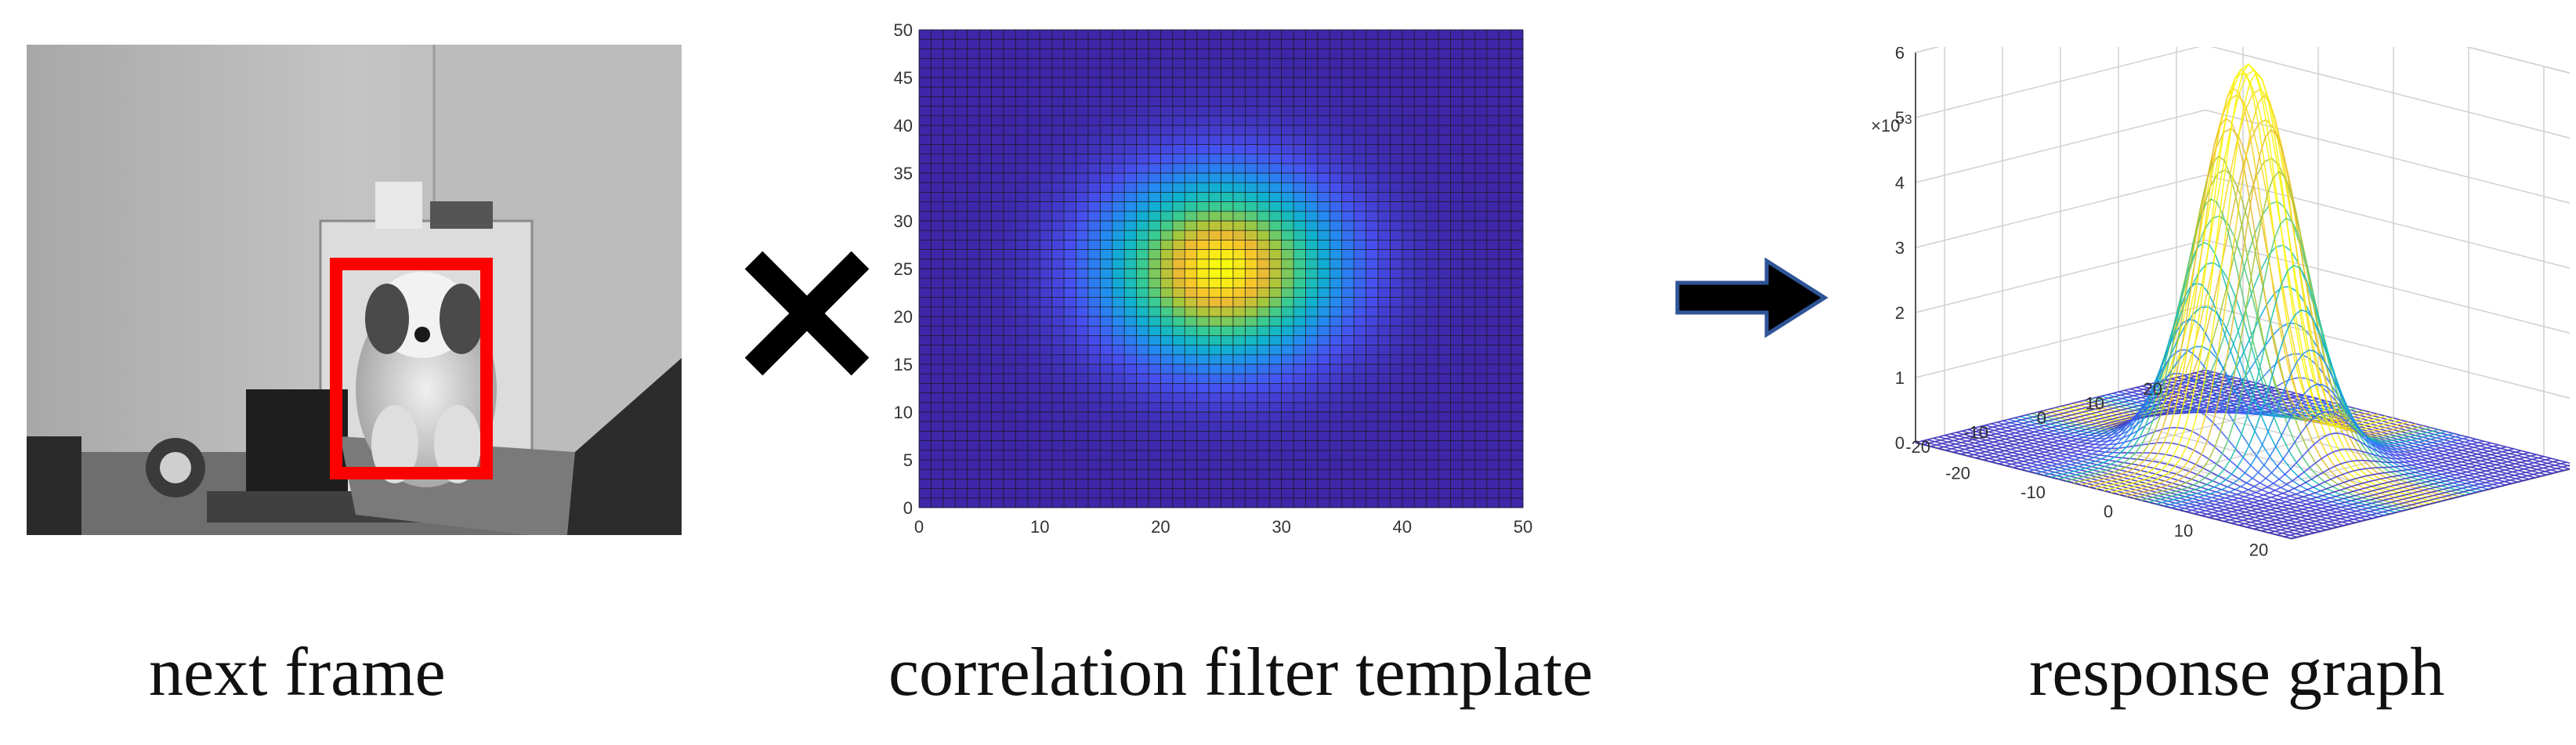 The height and width of the screenshot is (745, 2576). Describe the element at coordinates (908, 508) in the screenshot. I see `heatmap-y-tick-label: 0` at that location.